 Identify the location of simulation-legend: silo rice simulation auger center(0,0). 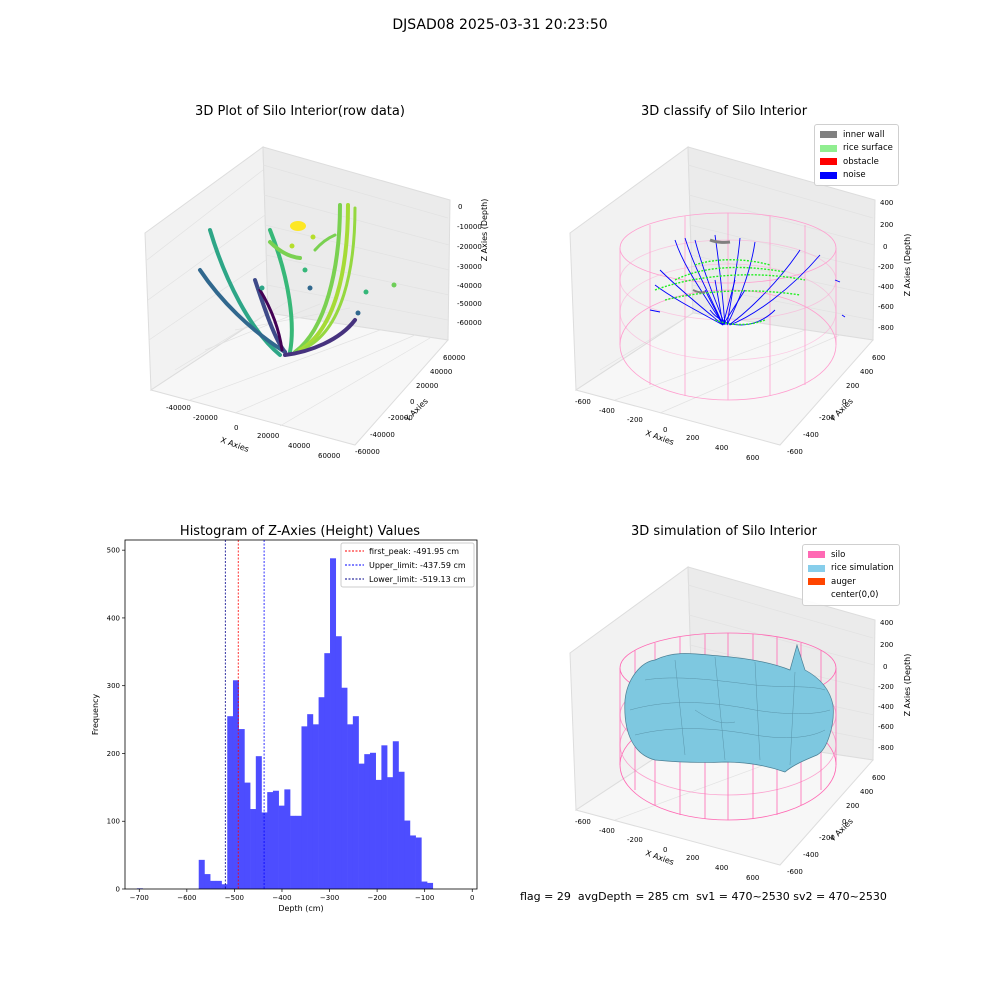
(851, 575).